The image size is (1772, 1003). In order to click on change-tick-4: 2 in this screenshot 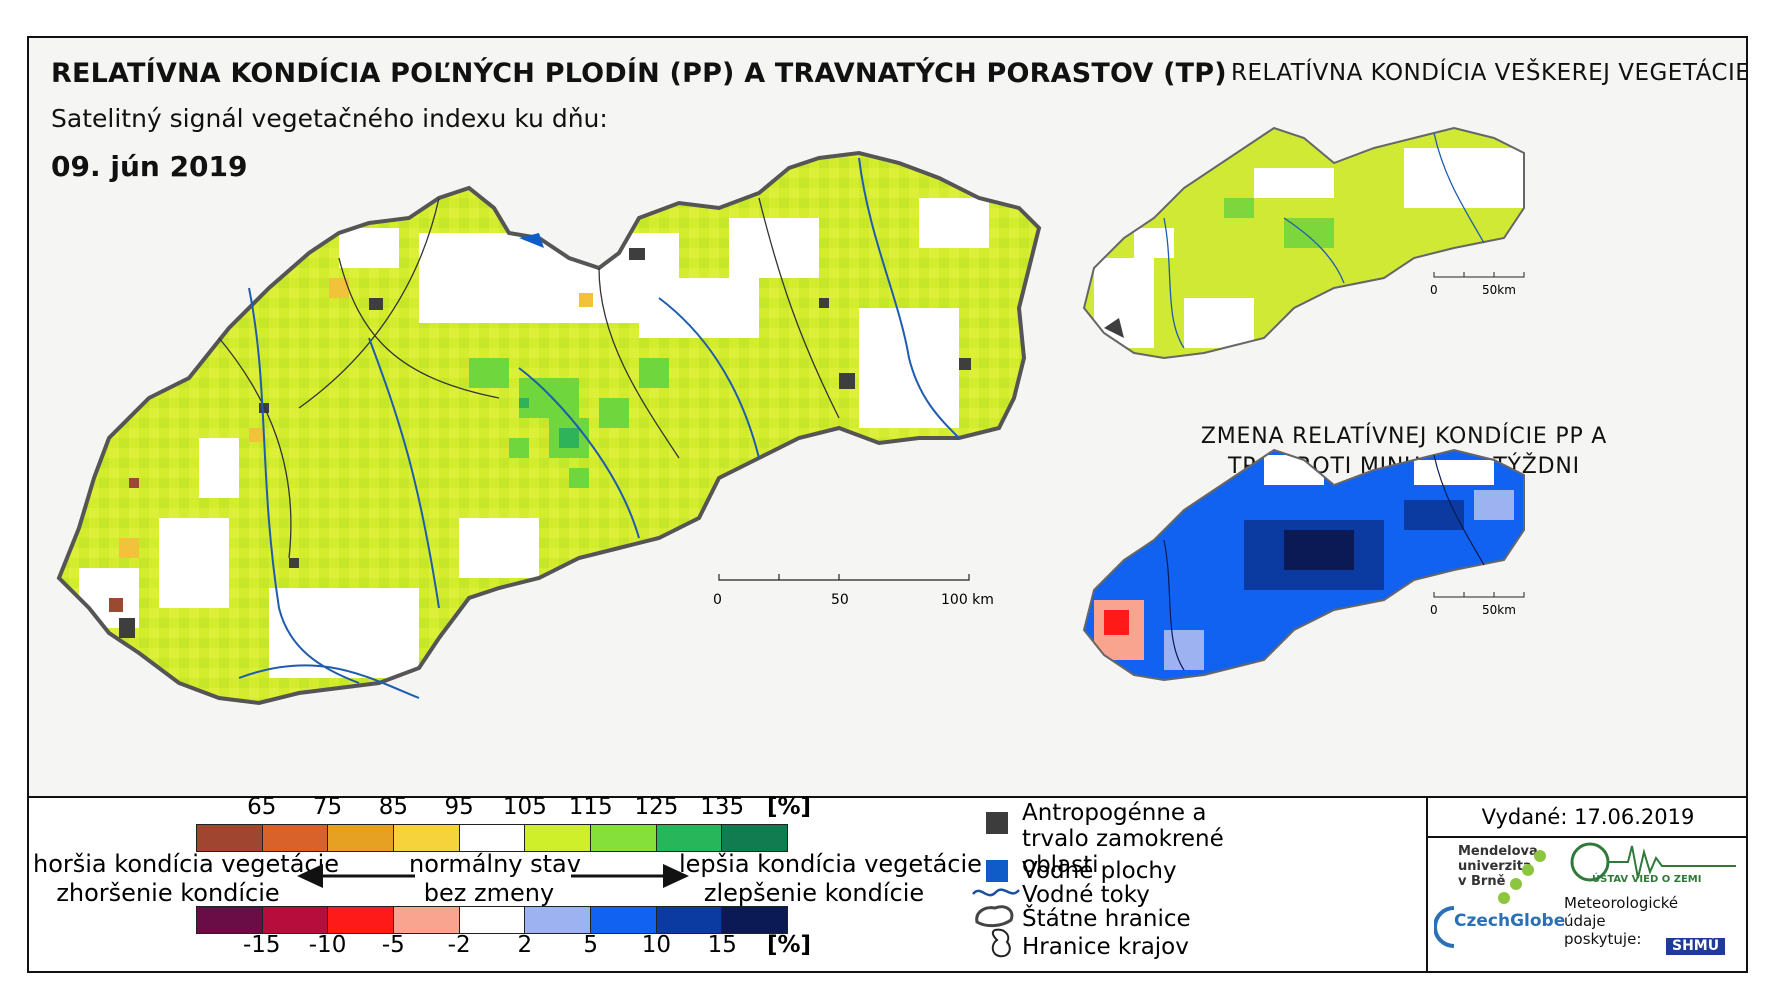, I will do `click(525, 945)`.